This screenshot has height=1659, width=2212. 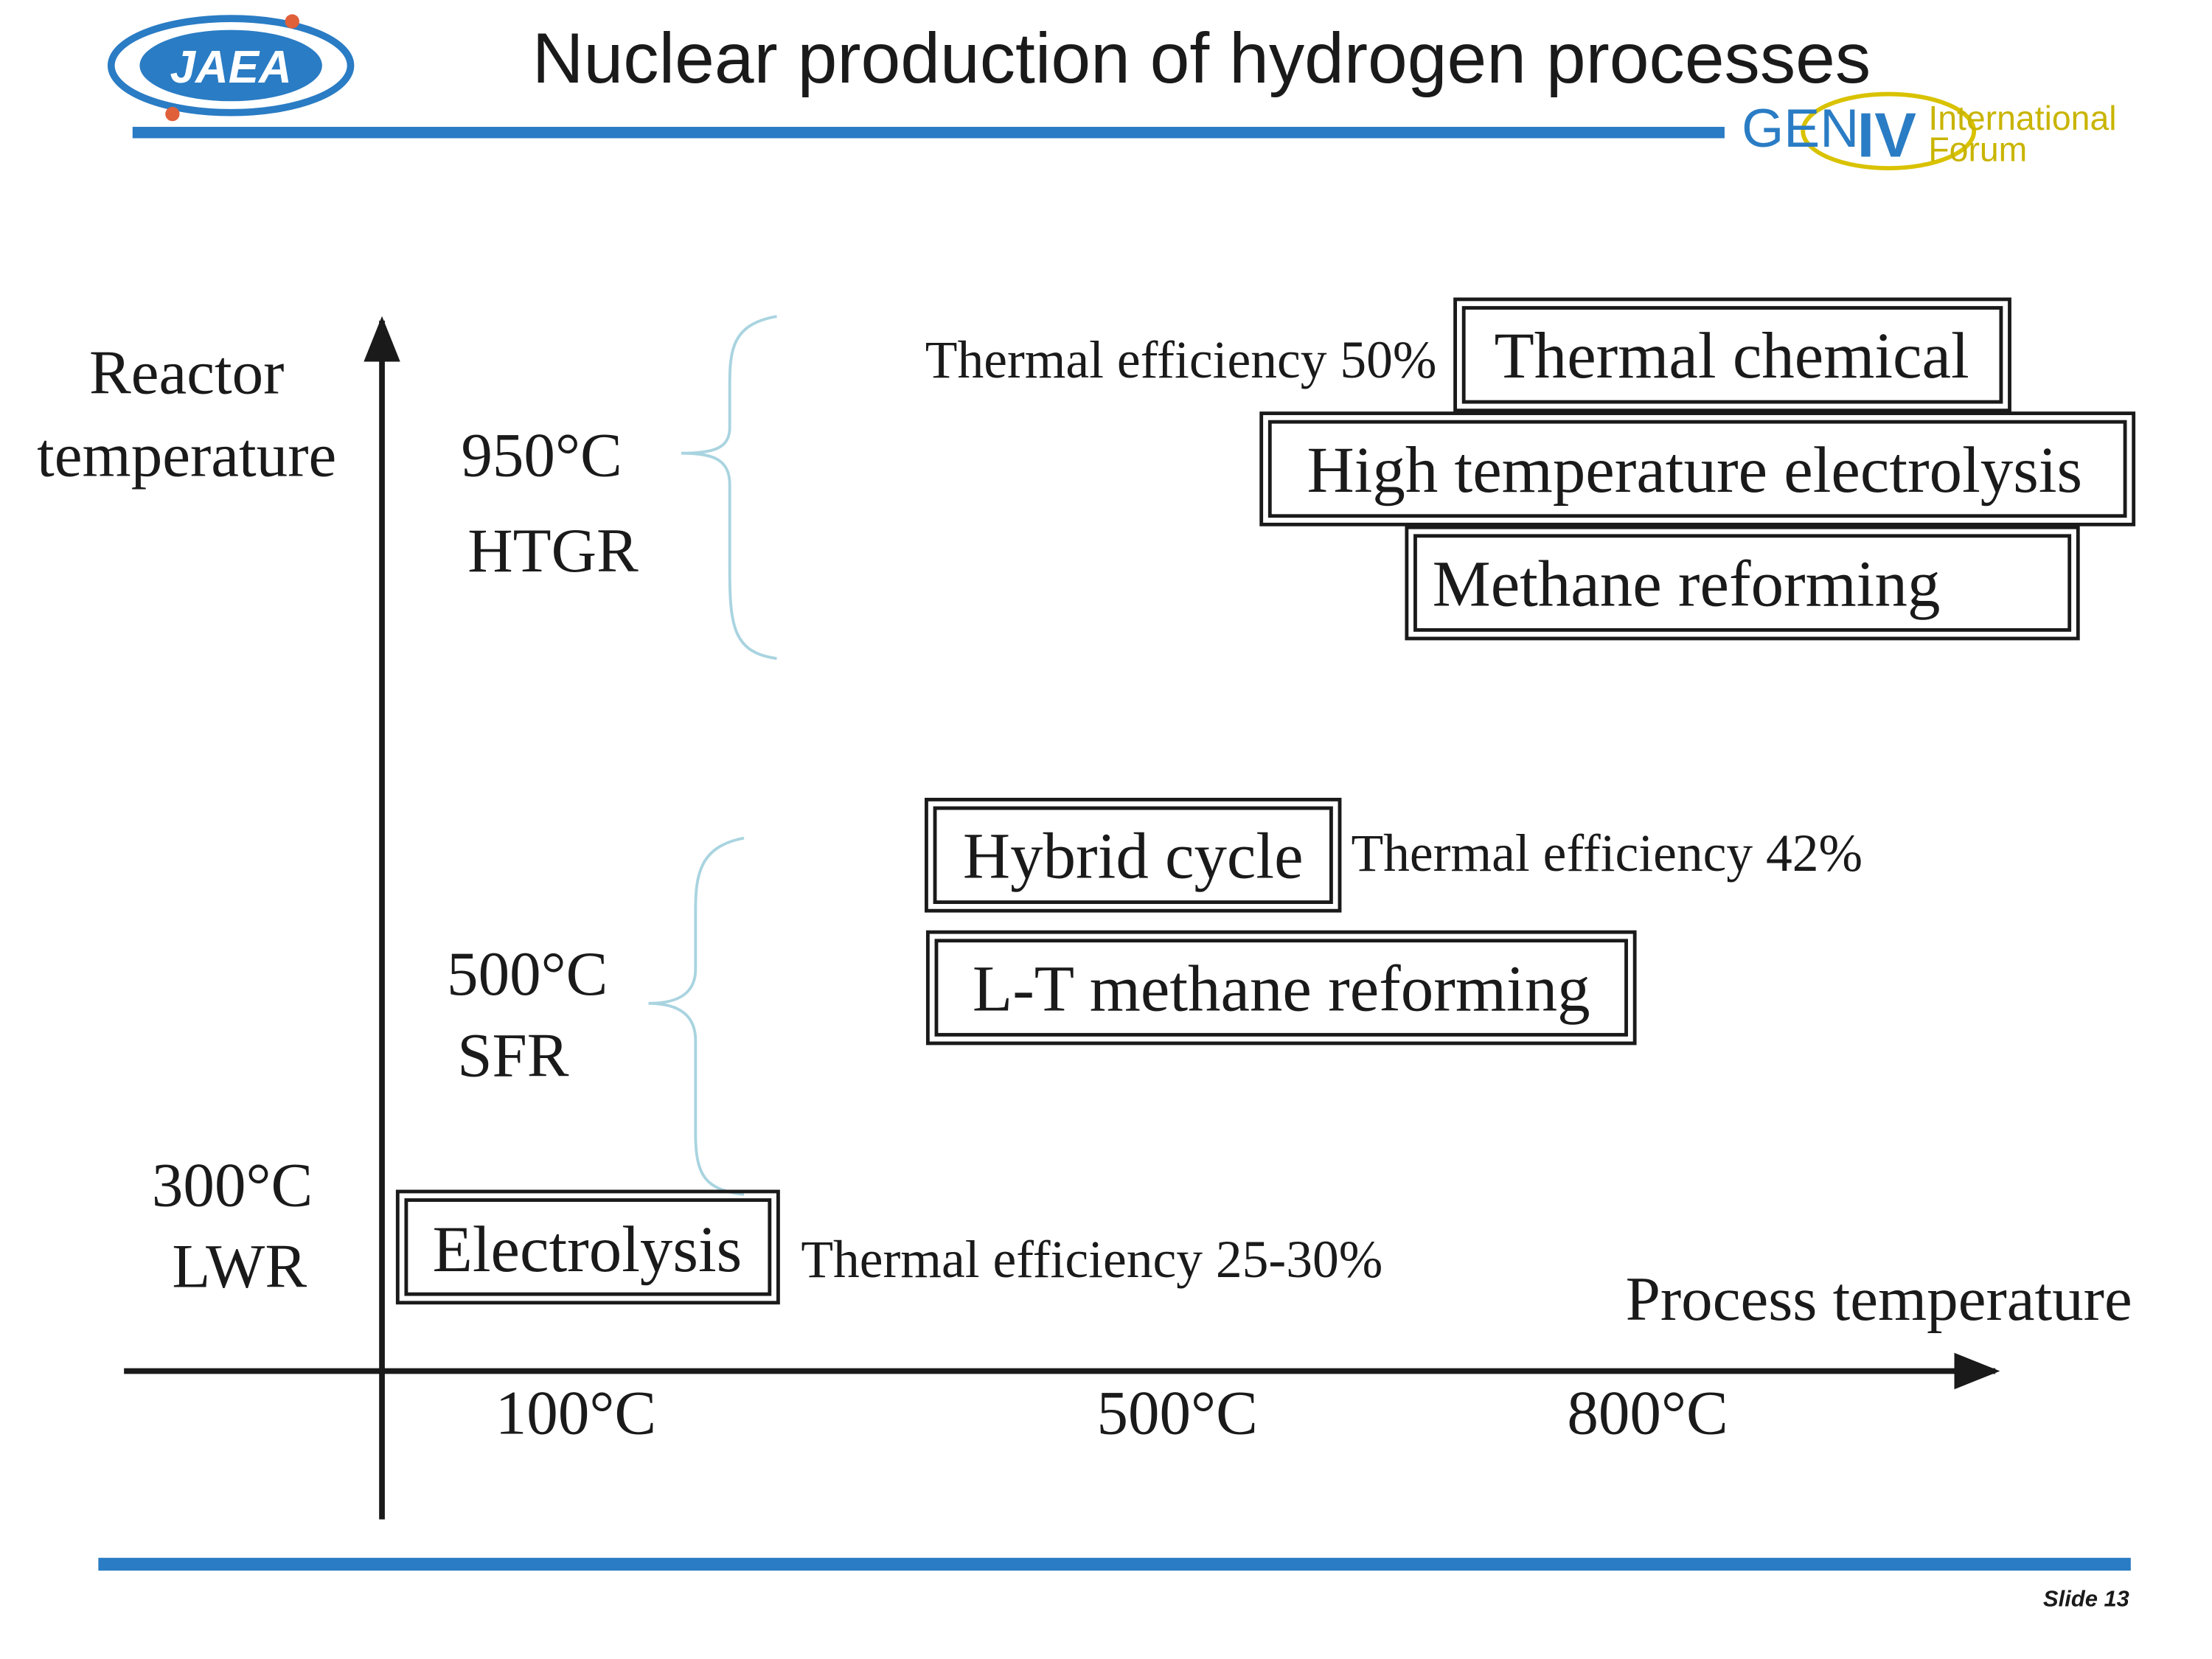 I want to click on process-label: Methane reforming, so click(x=1687, y=585).